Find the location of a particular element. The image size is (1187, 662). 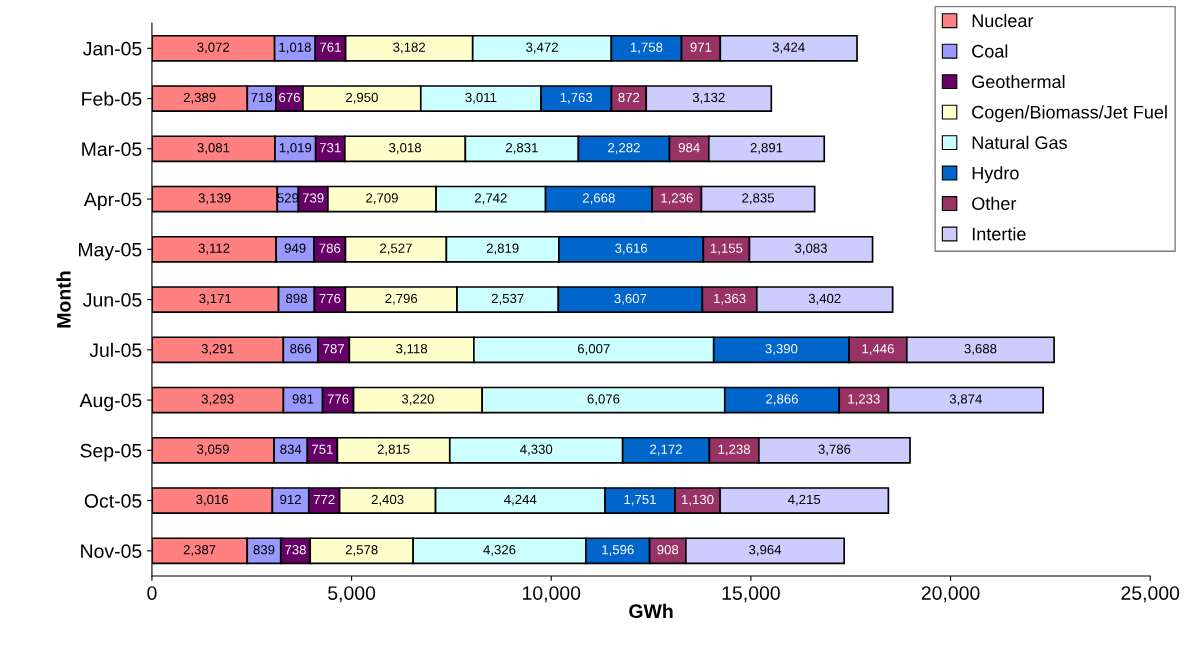

data-label: 949 is located at coordinates (295, 248).